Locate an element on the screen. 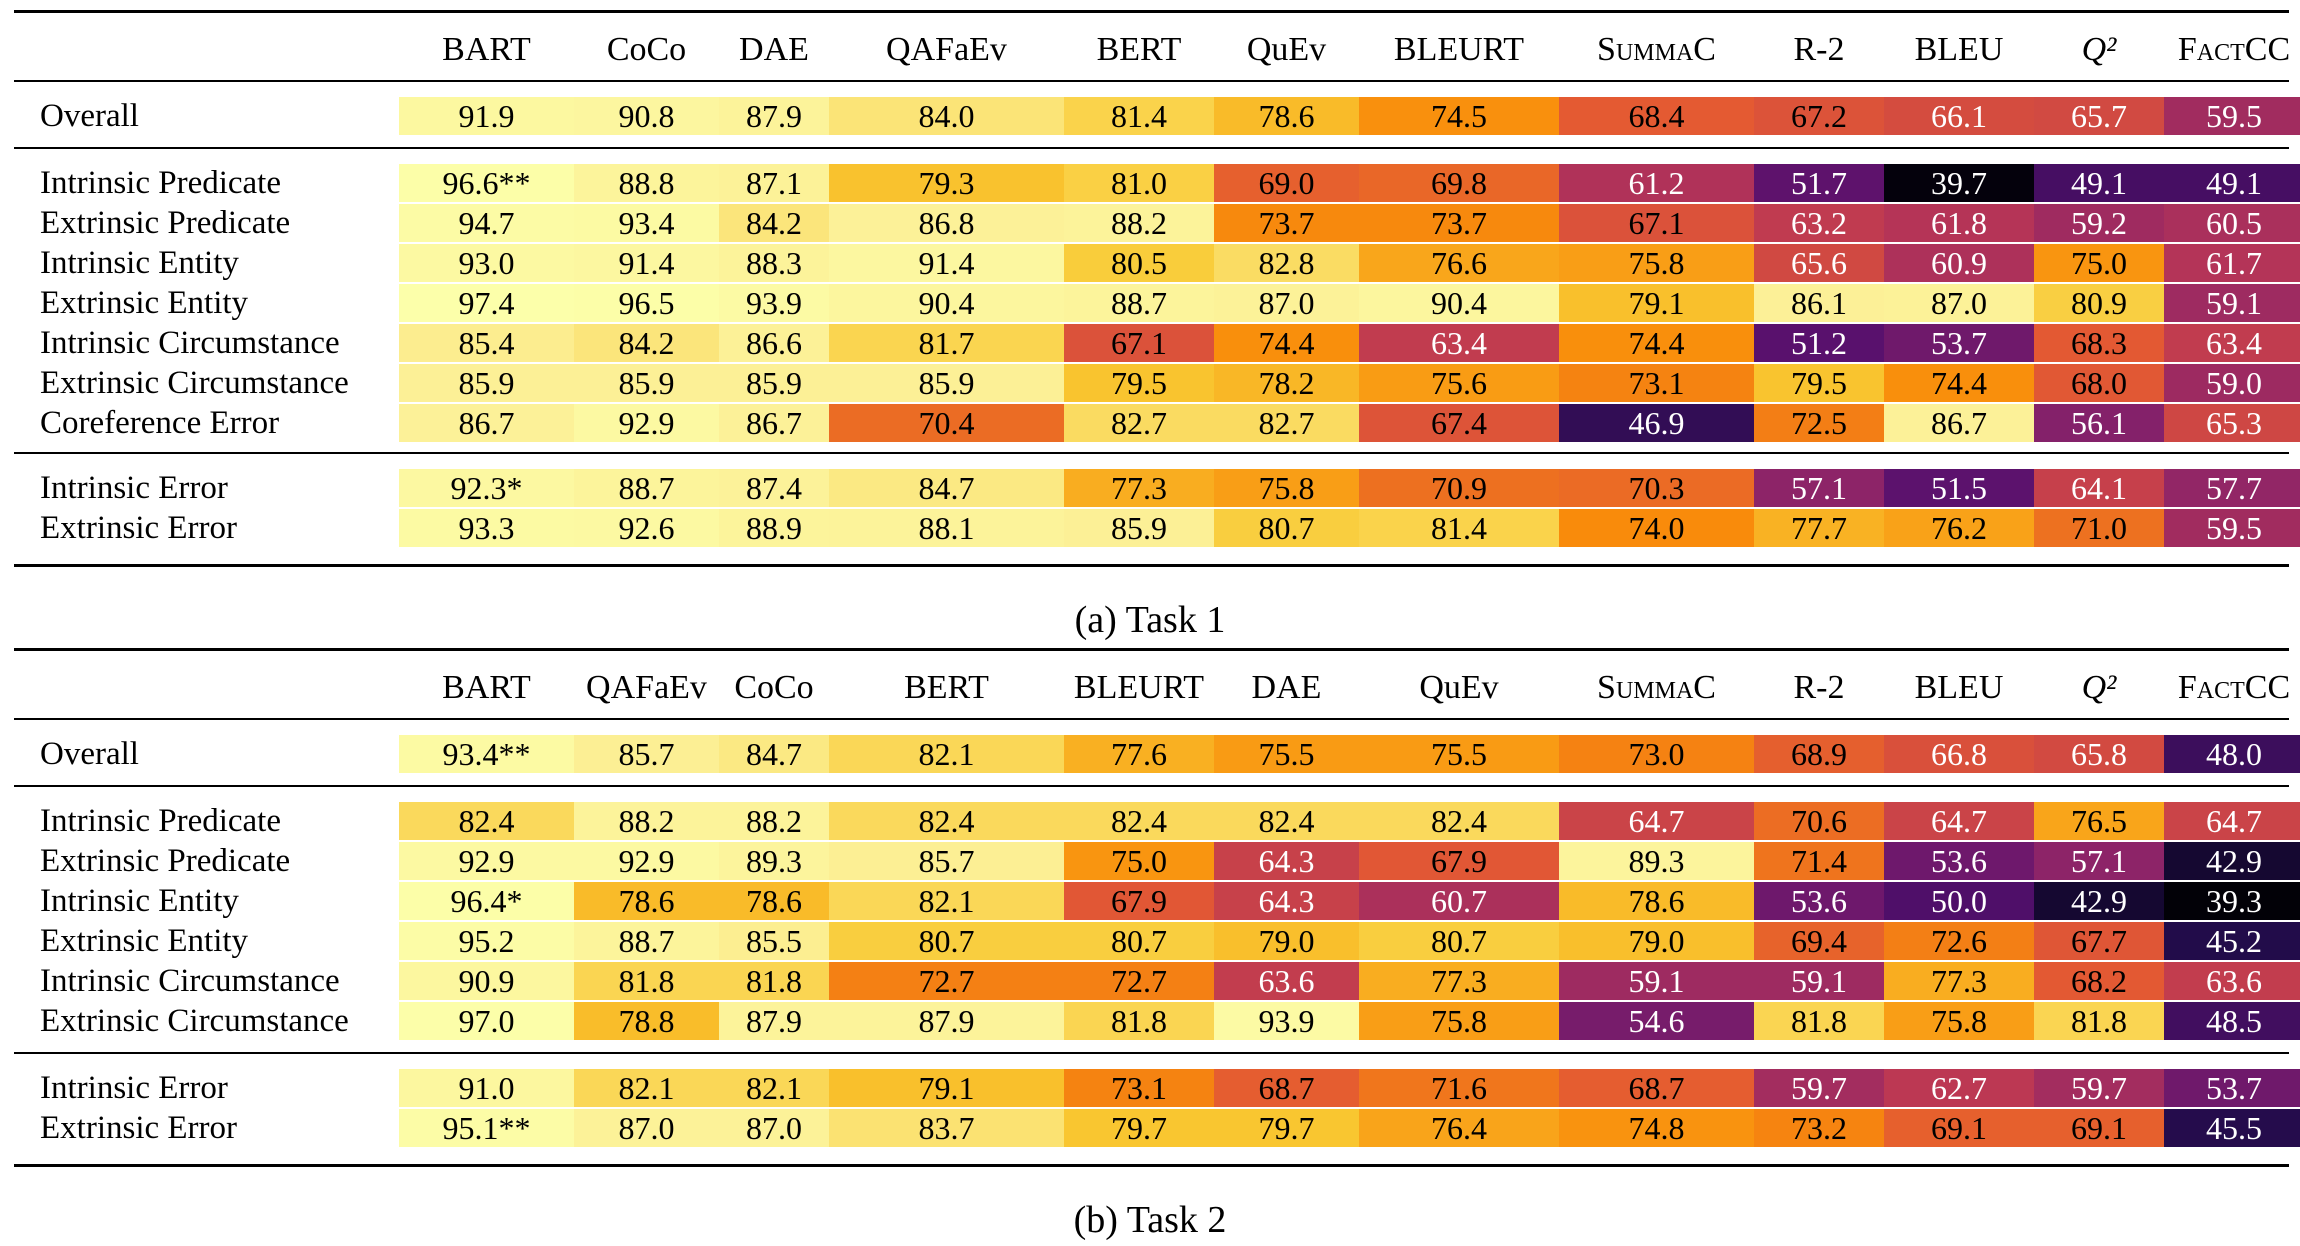 This screenshot has height=1246, width=2300. heatmap-cell: 79.3 is located at coordinates (946, 183).